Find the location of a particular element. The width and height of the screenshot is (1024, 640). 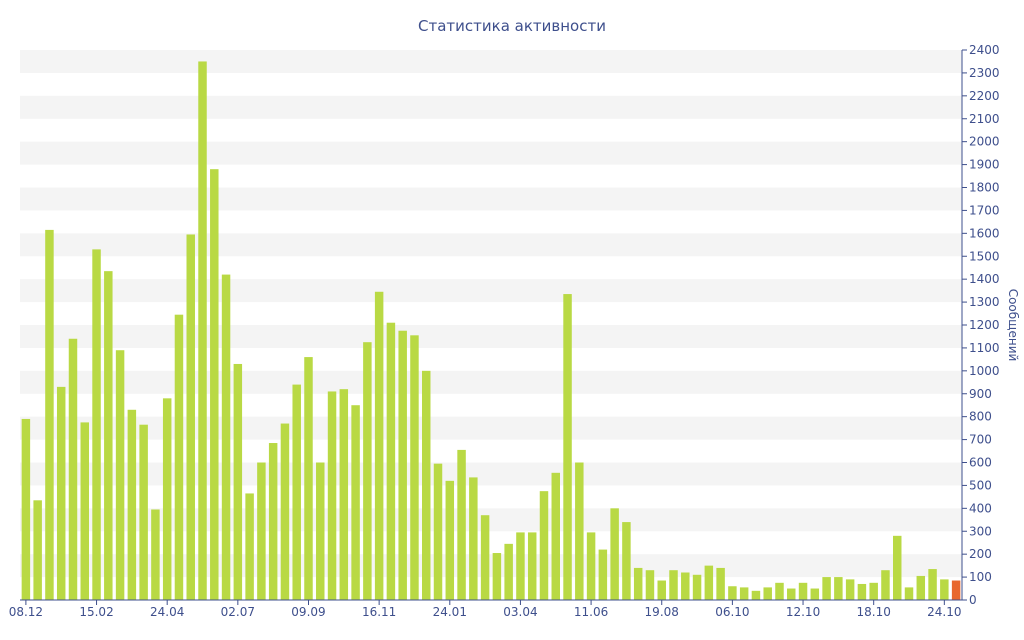

x-tick-label: 24.10 is located at coordinates (944, 612).